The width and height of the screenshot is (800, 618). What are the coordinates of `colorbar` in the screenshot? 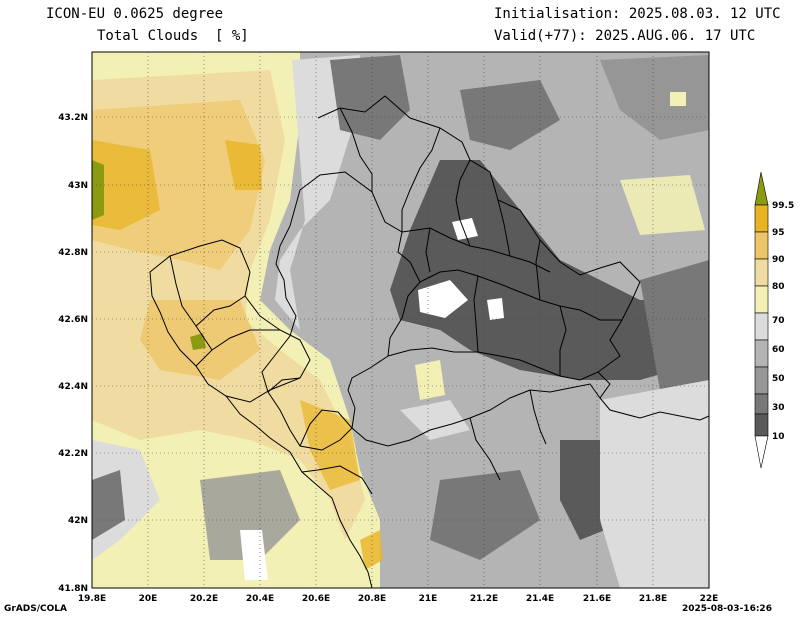 It's located at (761, 320).